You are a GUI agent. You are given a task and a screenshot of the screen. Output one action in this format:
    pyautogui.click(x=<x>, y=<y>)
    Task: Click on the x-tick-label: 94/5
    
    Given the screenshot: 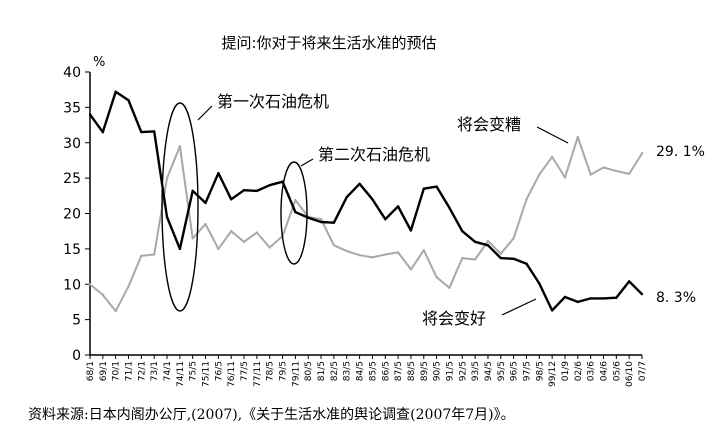 What is the action you would take?
    pyautogui.click(x=489, y=371)
    